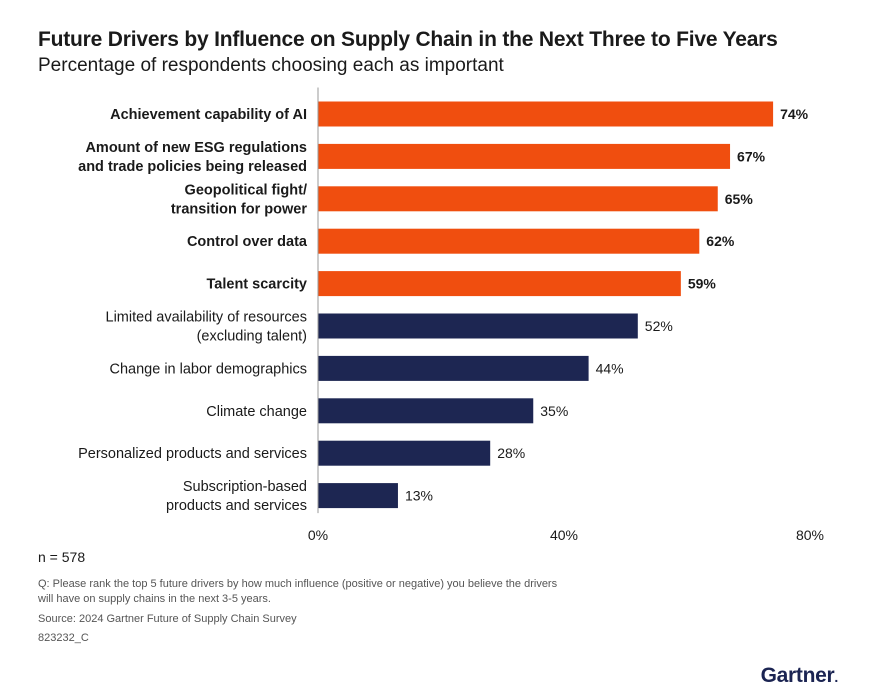  What do you see at coordinates (239, 209) in the screenshot?
I see `category-label-line: transition for power` at bounding box center [239, 209].